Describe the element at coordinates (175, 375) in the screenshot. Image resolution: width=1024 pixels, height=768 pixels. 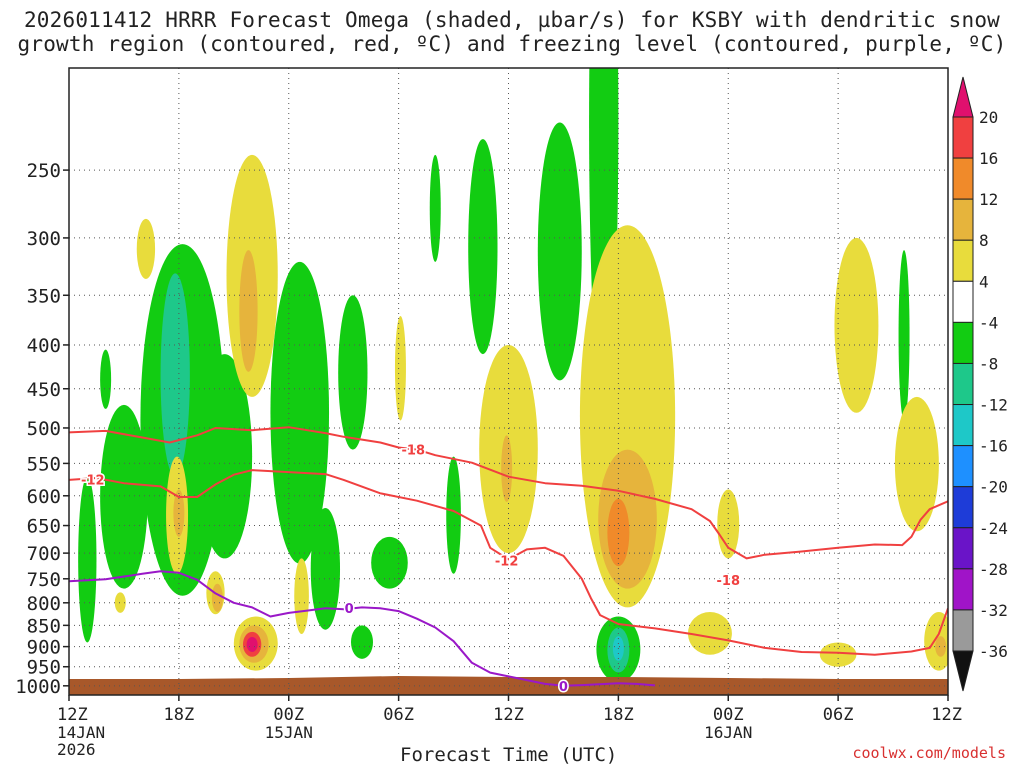
I see `omega-region--8` at that location.